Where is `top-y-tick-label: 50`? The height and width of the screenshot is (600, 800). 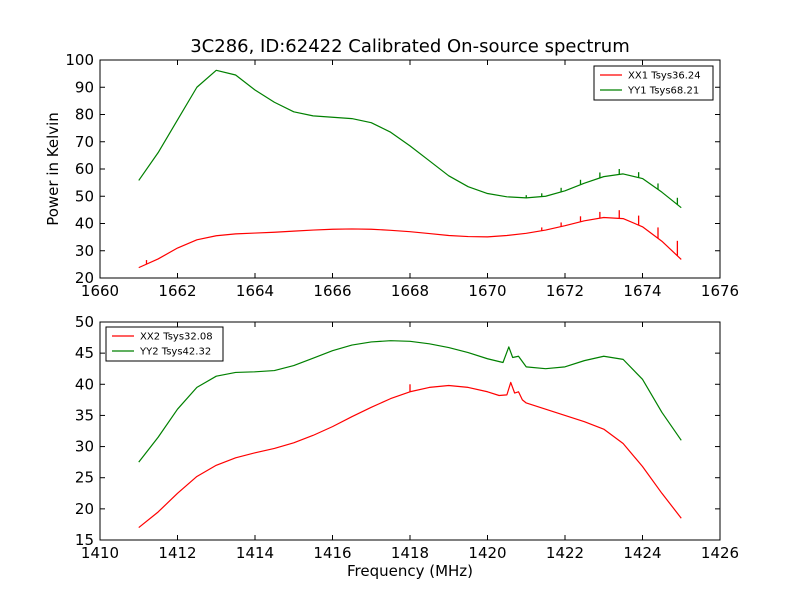 top-y-tick-label: 50 is located at coordinates (84, 196).